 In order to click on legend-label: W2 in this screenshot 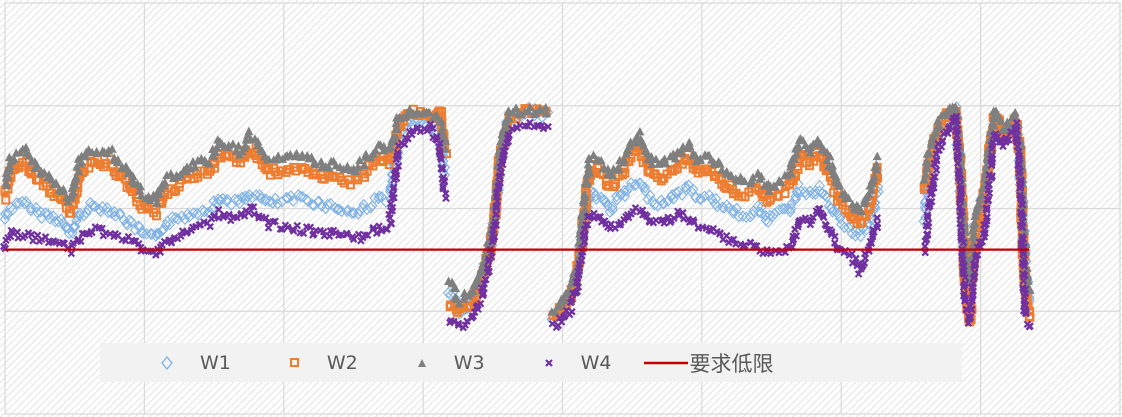, I will do `click(342, 362)`.